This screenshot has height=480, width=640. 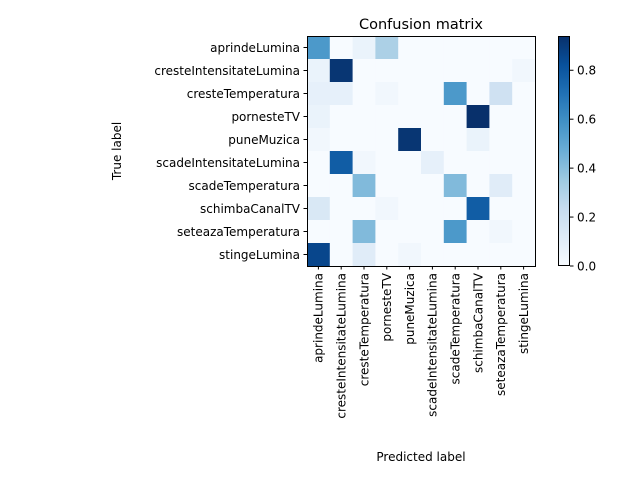 I want to click on colorbar-tick-label: 0.8, so click(x=586, y=71).